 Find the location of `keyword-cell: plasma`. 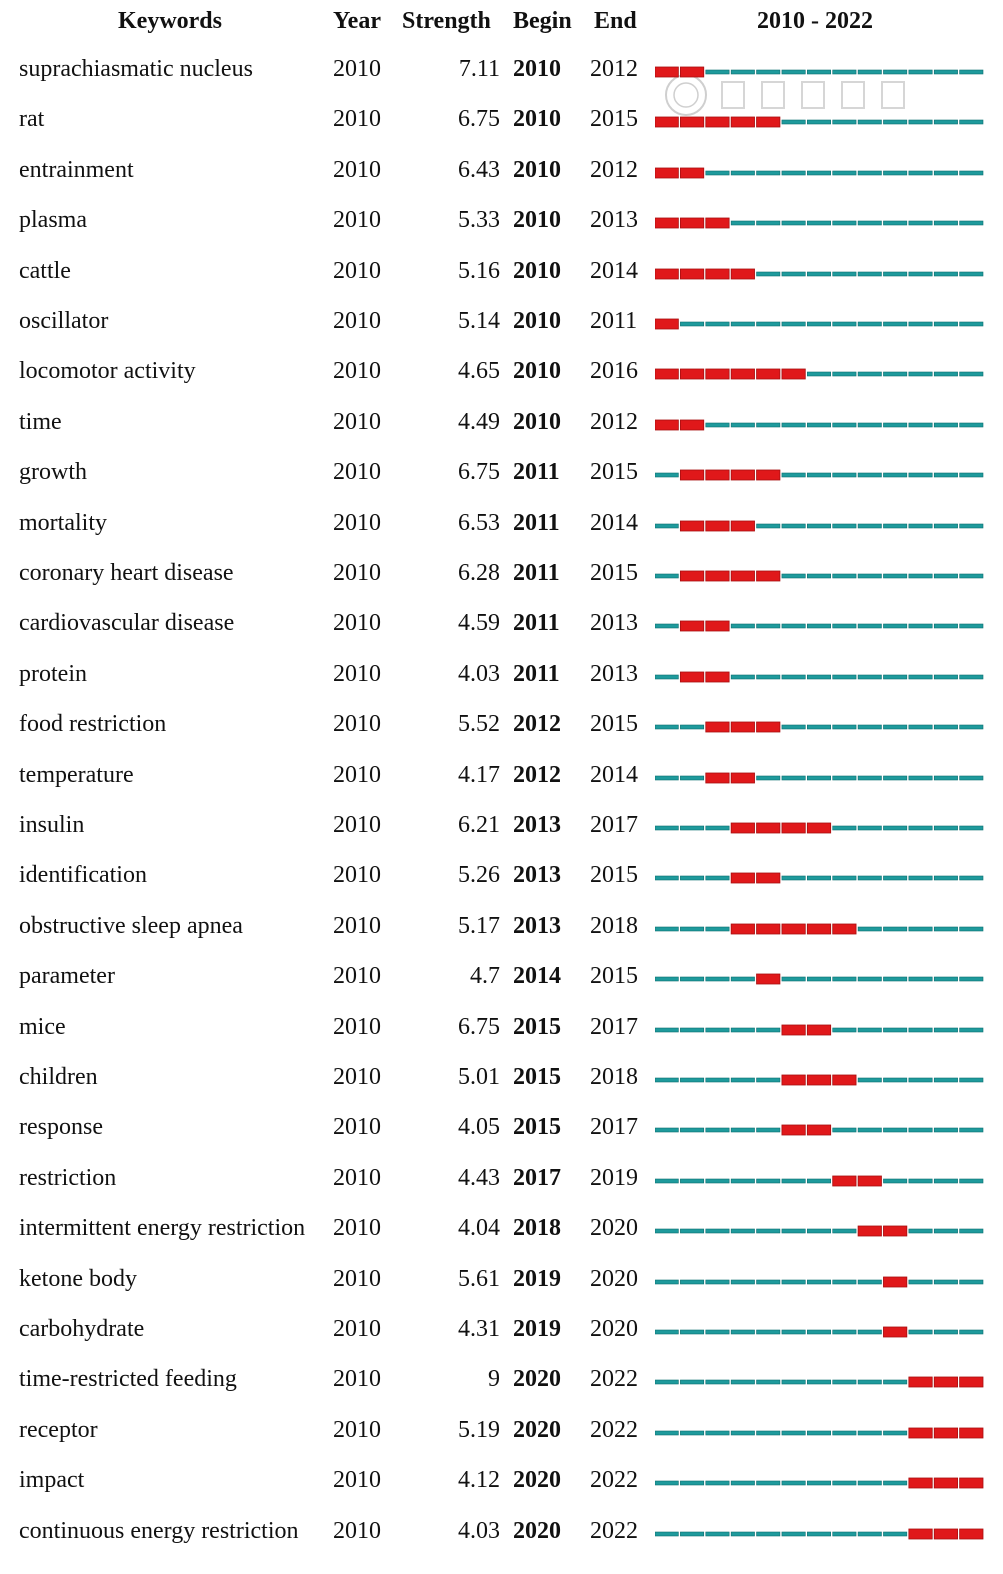

keyword-cell: plasma is located at coordinates (53, 220).